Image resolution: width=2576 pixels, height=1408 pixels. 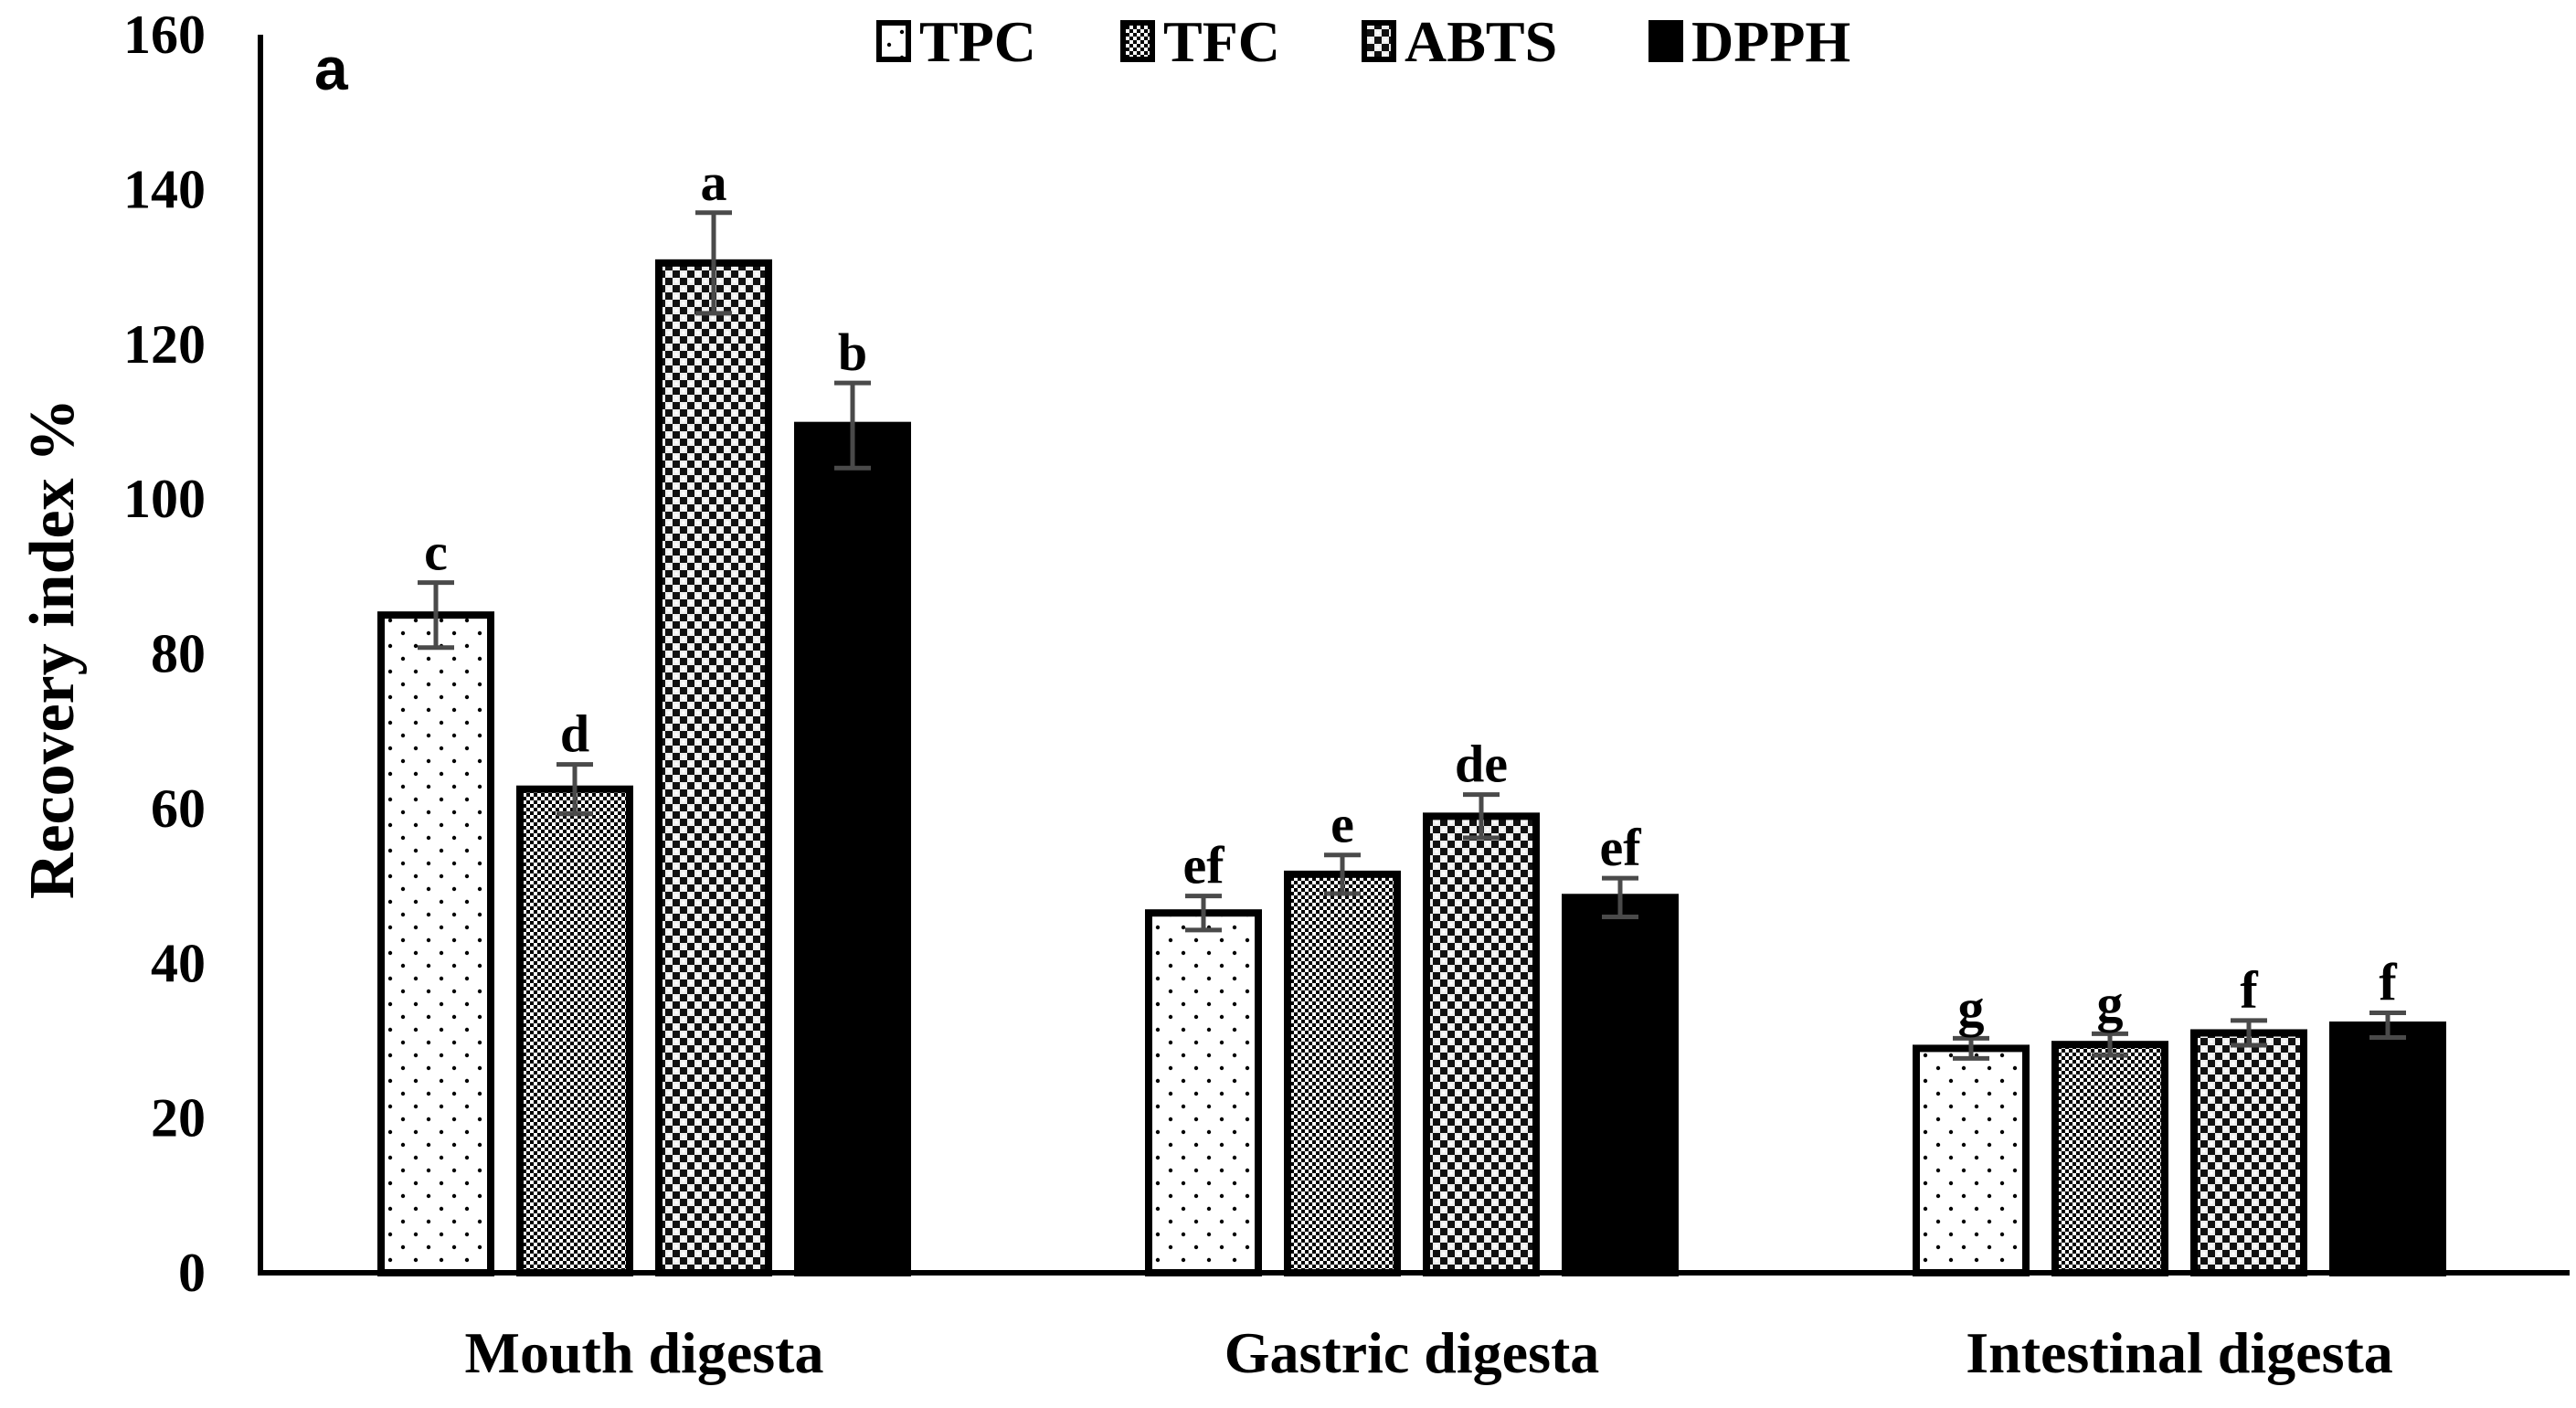 What do you see at coordinates (164, 499) in the screenshot?
I see `y-tick-label: 100` at bounding box center [164, 499].